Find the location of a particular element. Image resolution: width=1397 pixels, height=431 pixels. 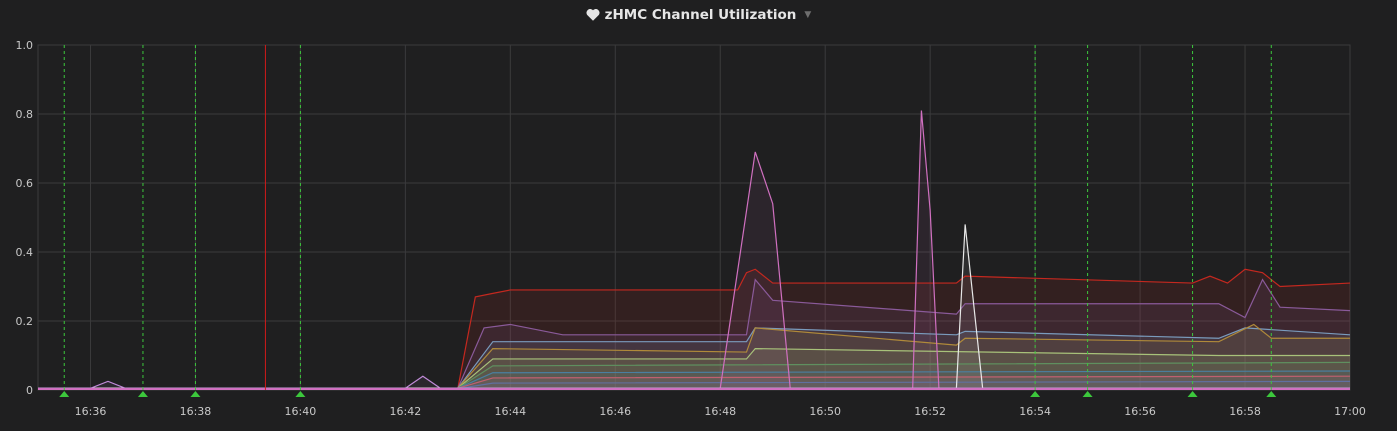

y-tick-label: 0.6 is located at coordinates (25, 183).